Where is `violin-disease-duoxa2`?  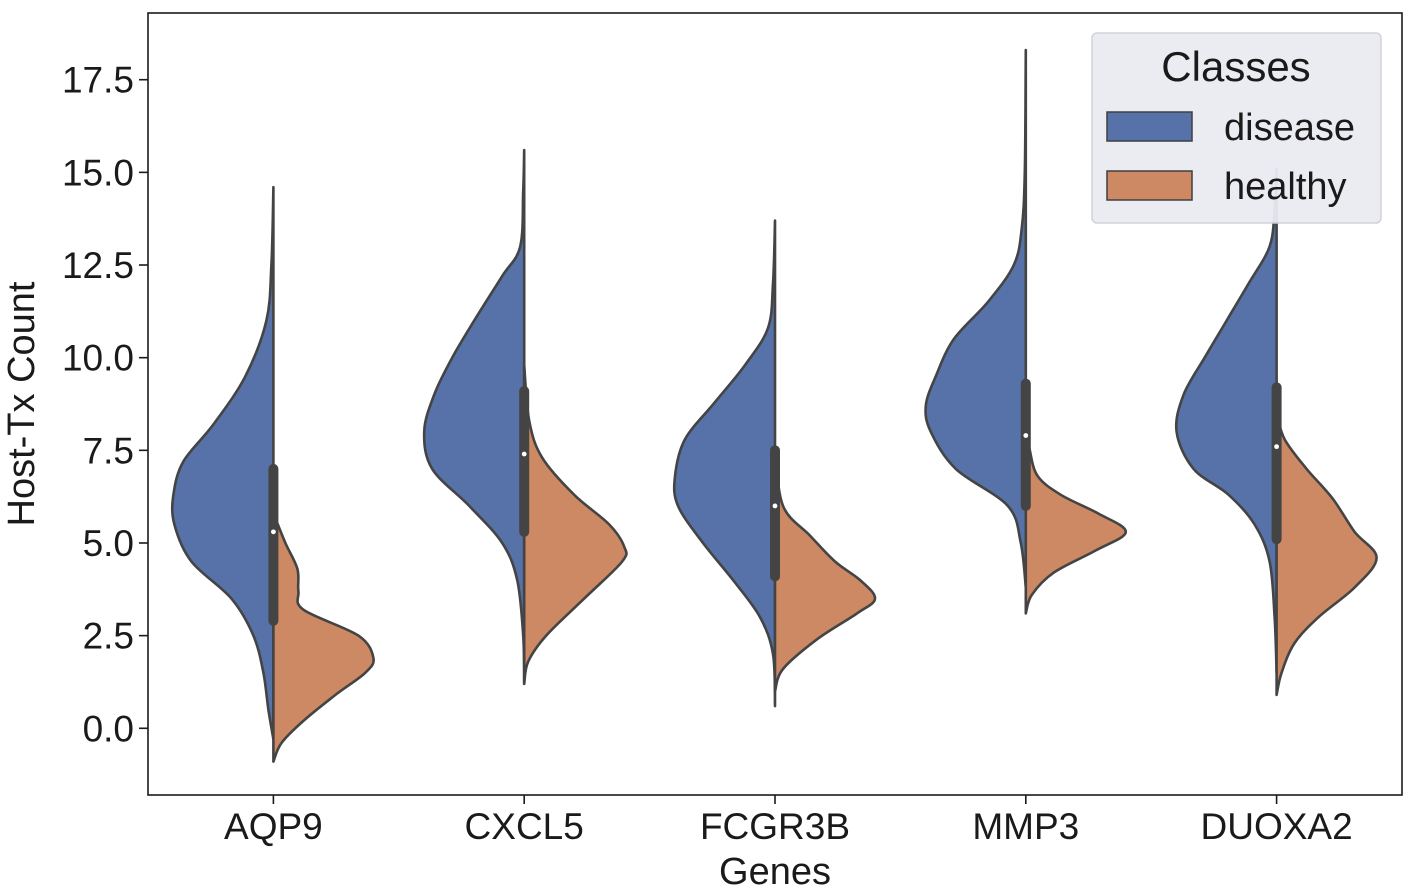 violin-disease-duoxa2 is located at coordinates (1226, 420).